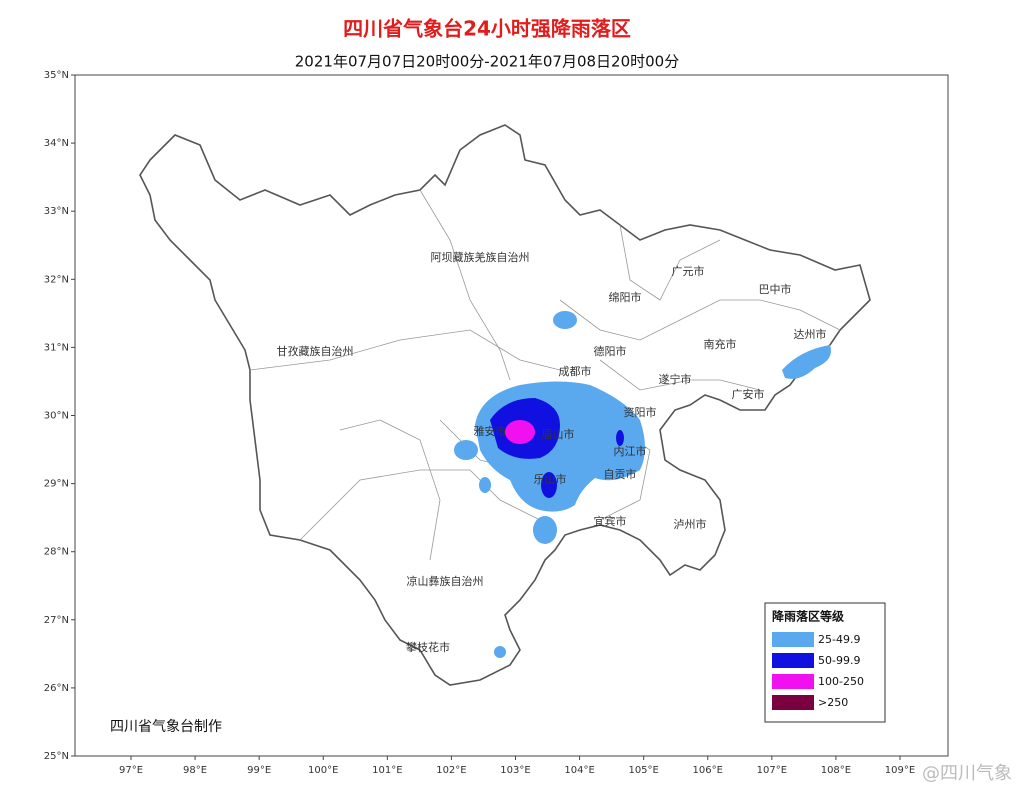  What do you see at coordinates (808, 616) in the screenshot?
I see `legend-title: 降雨落区等级` at bounding box center [808, 616].